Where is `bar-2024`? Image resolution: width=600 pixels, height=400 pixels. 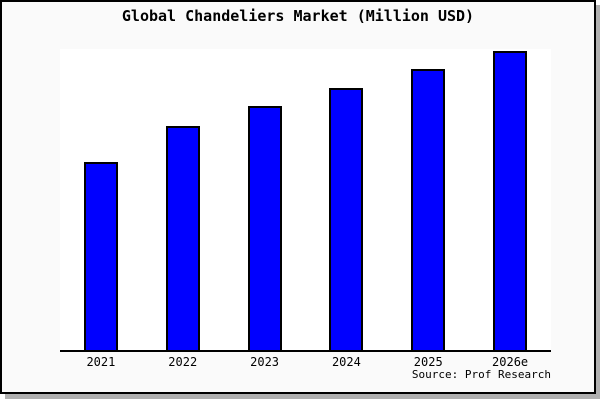
bar-2024 is located at coordinates (346, 219).